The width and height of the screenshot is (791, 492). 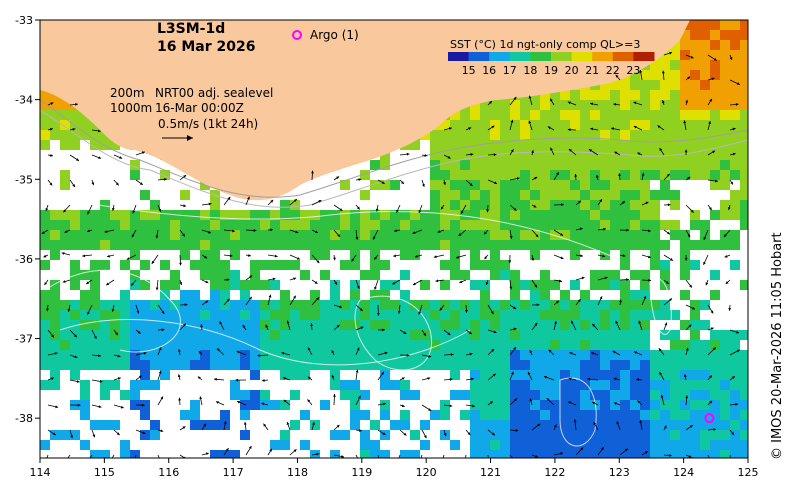 What do you see at coordinates (127, 93) in the screenshot?
I see `depth-label-200m: 200m` at bounding box center [127, 93].